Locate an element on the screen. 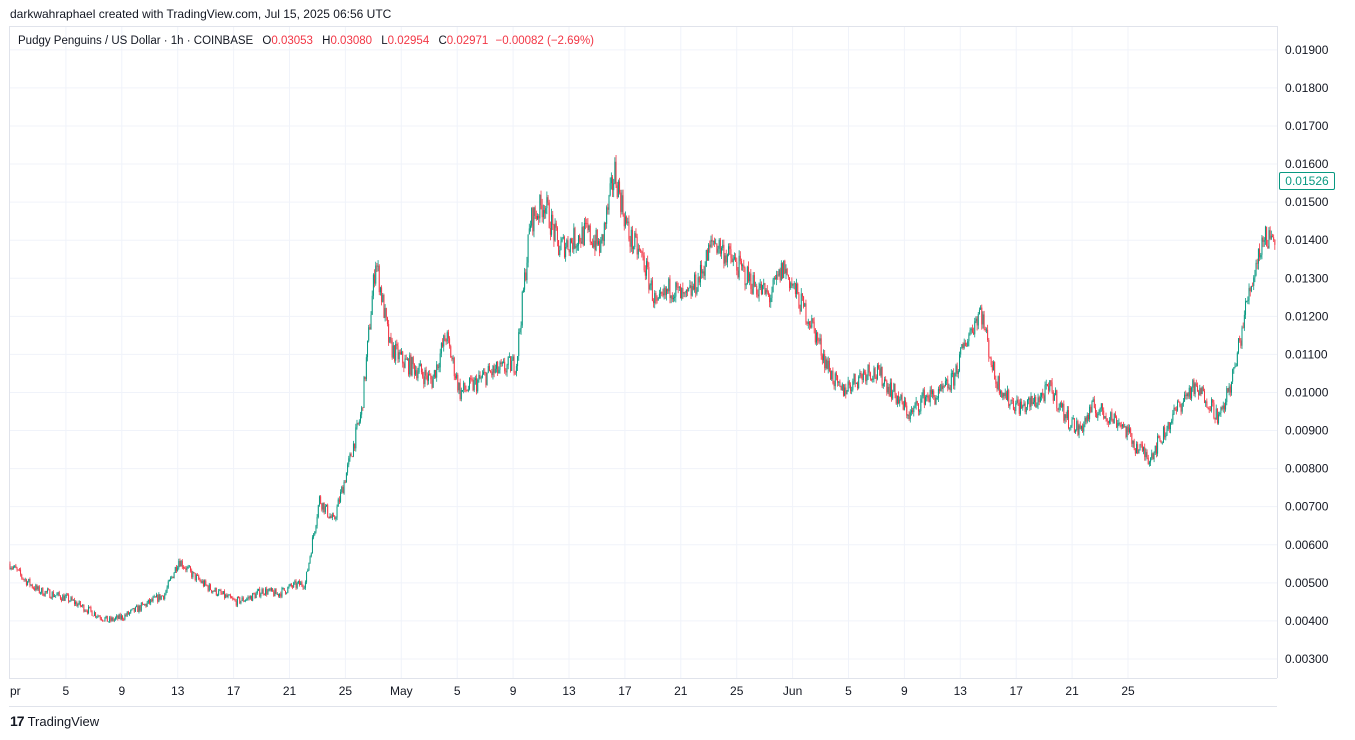 This screenshot has height=740, width=1355. tradingview-logo: 17 TradingView is located at coordinates (54, 721).